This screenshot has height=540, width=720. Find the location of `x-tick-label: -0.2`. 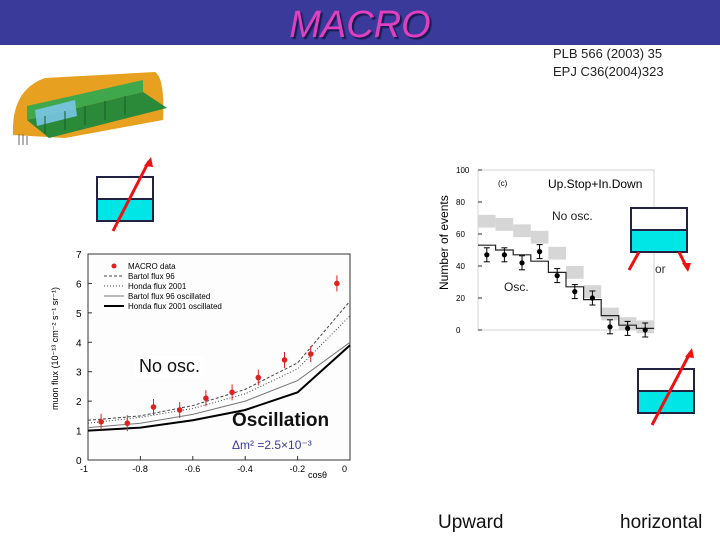

x-tick-label: -0.2 is located at coordinates (298, 469).